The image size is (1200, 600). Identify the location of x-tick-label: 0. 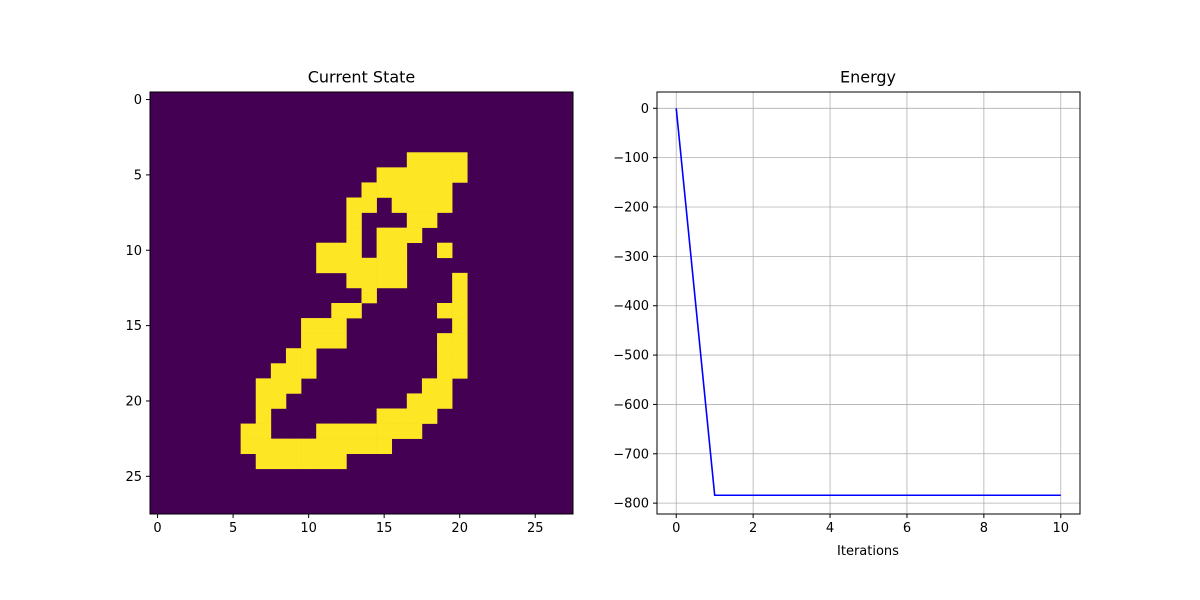
(157, 528).